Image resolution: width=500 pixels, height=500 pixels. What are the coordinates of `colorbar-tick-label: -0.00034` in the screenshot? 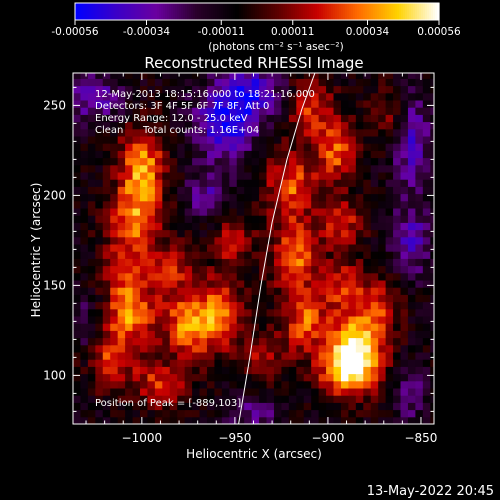 It's located at (147, 32).